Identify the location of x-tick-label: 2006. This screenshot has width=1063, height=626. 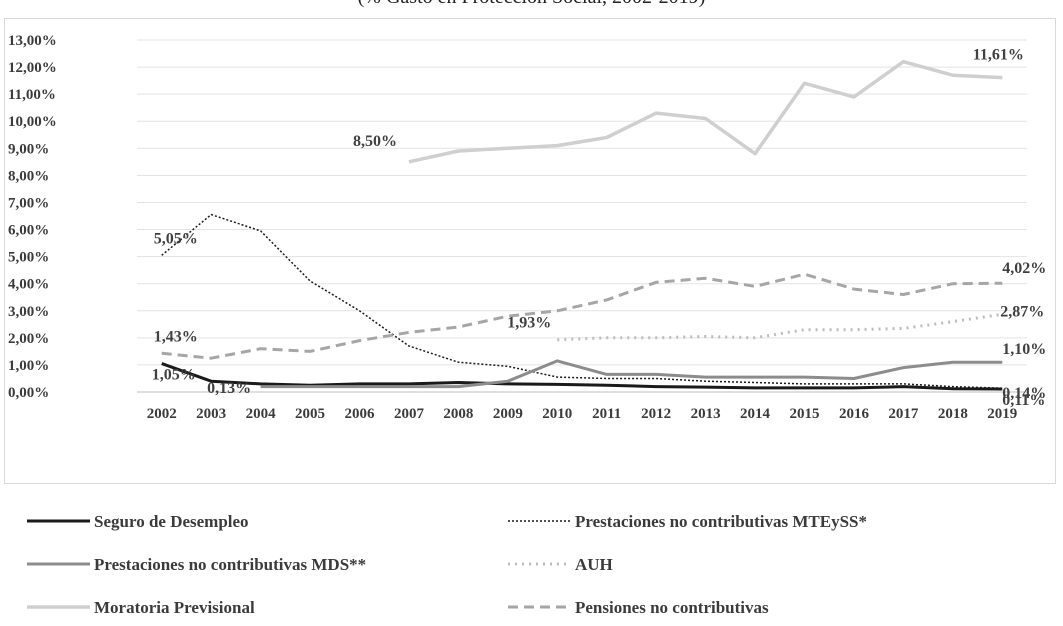
(360, 414).